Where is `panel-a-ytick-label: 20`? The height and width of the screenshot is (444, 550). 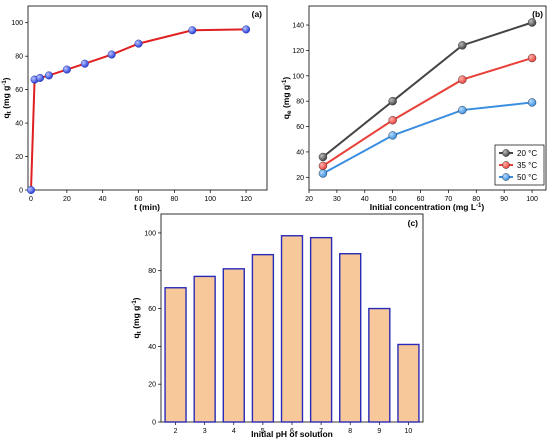
panel-a-ytick-label: 20 is located at coordinates (19, 157).